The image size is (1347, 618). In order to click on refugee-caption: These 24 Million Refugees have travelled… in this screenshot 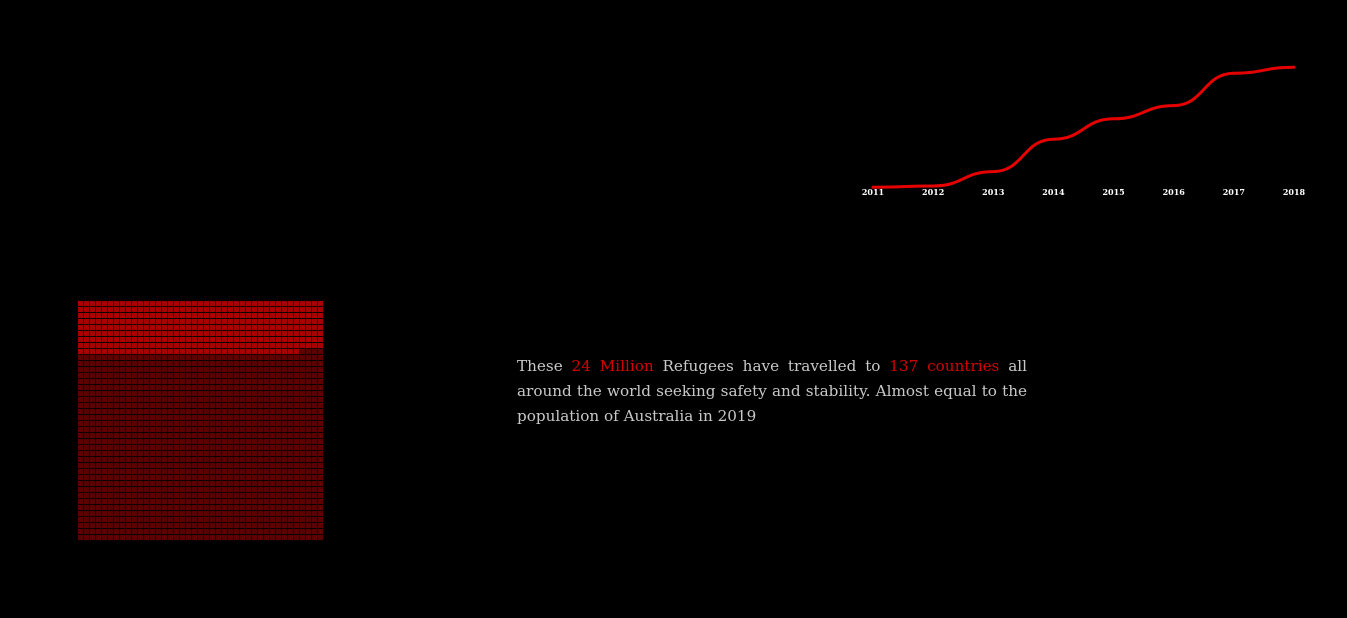, I will do `click(772, 391)`.